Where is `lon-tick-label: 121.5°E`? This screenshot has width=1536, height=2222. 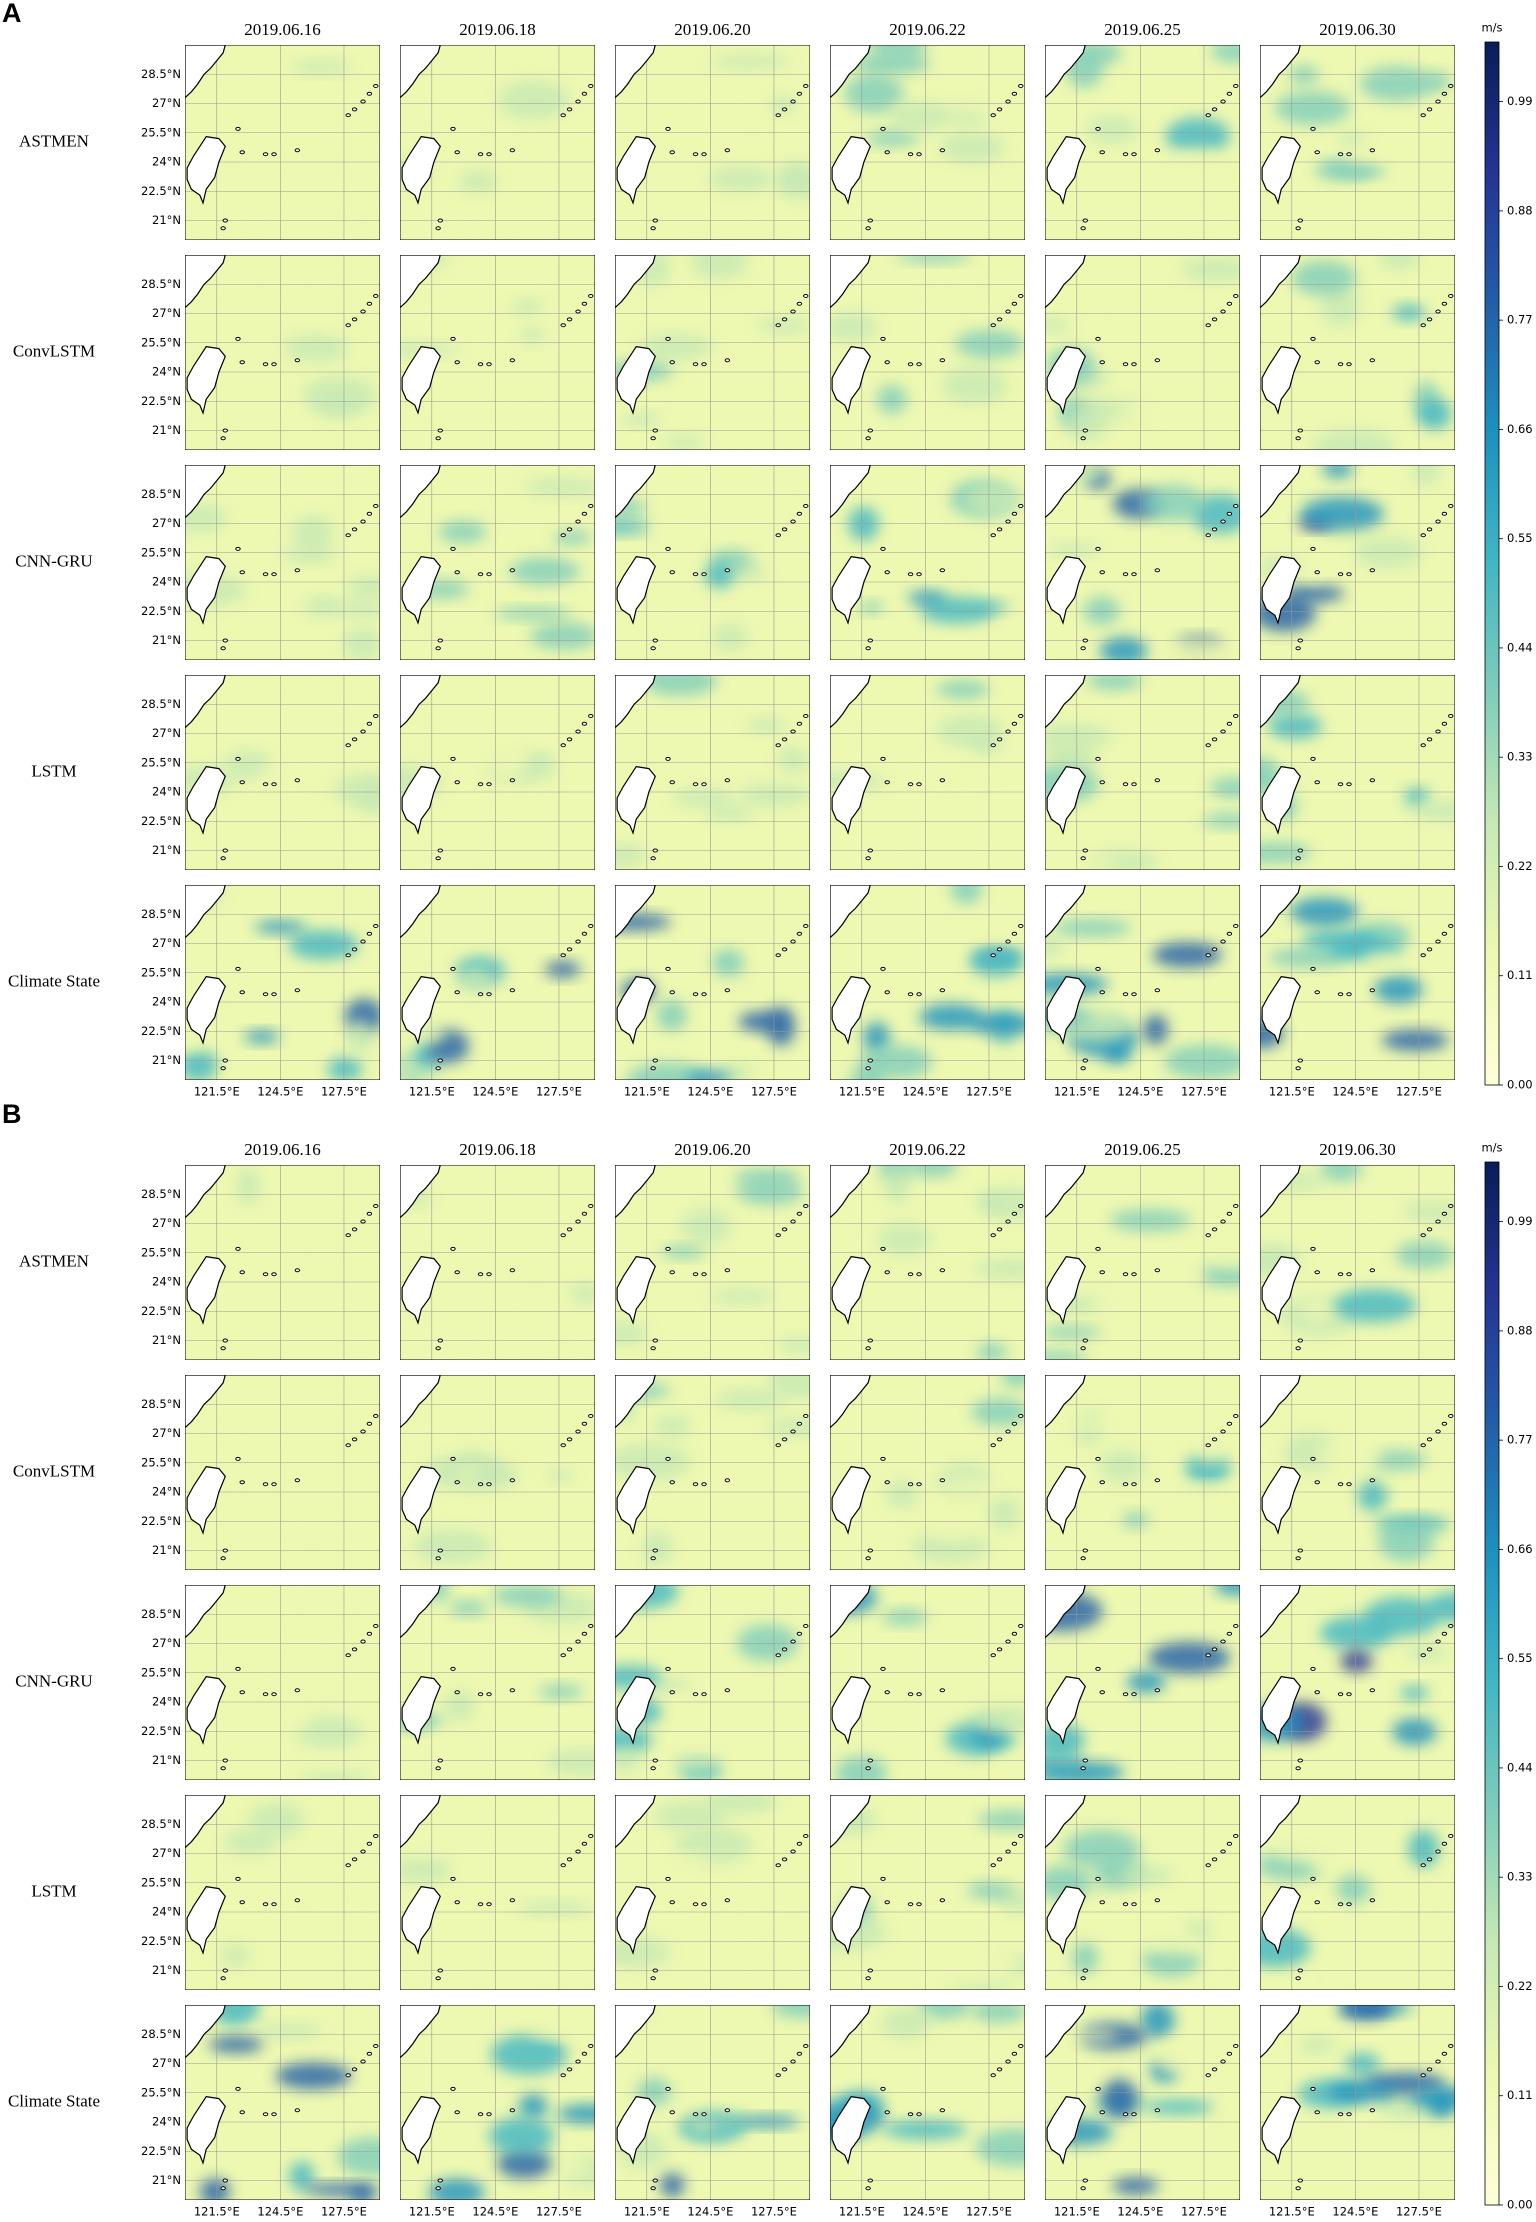 lon-tick-label: 121.5°E is located at coordinates (432, 1092).